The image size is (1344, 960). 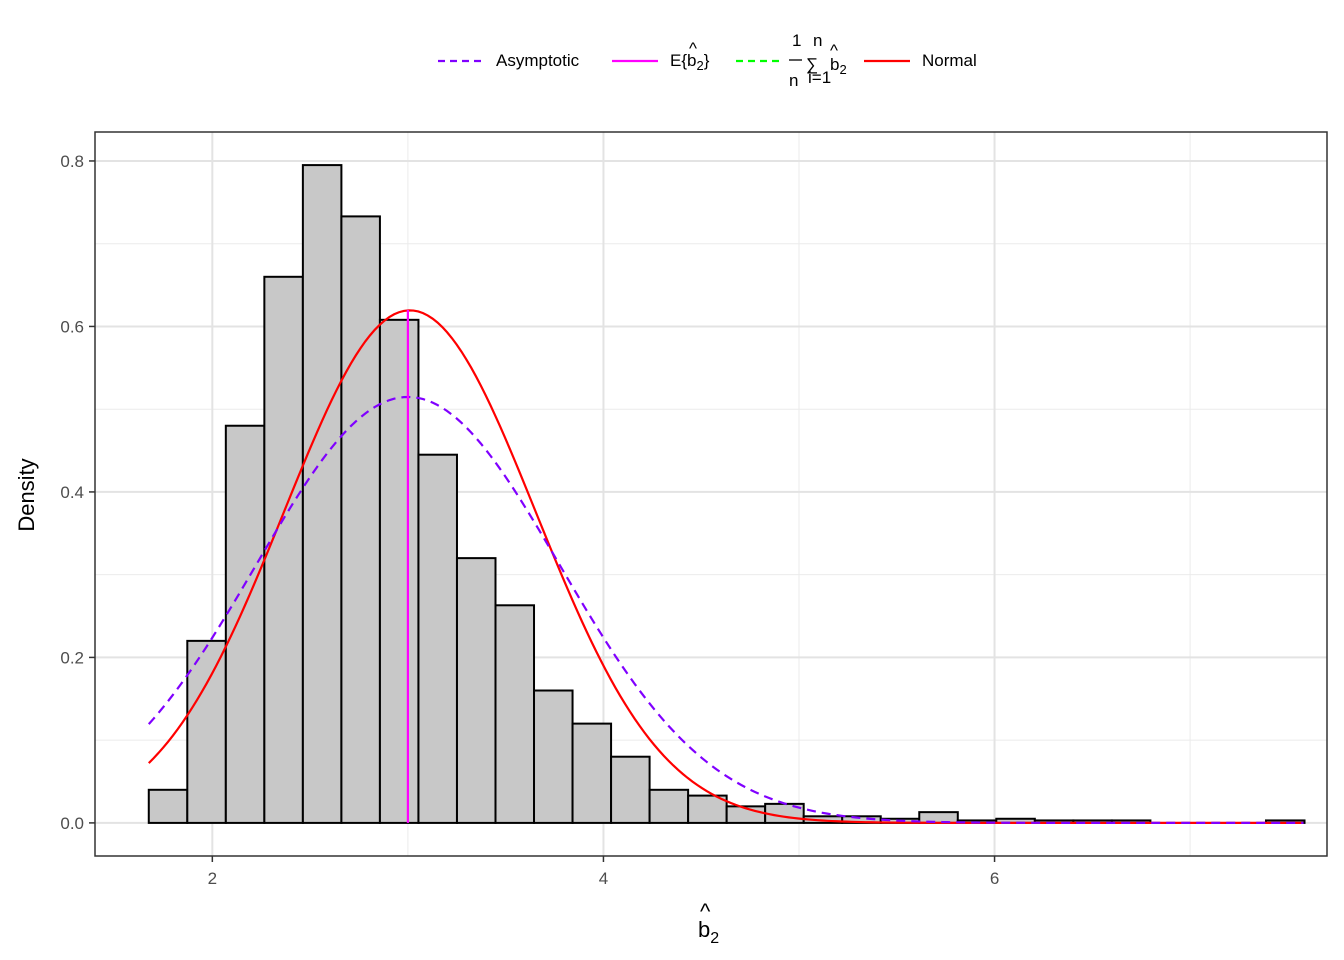 I want to click on x-tick-label: 2, so click(x=212, y=878).